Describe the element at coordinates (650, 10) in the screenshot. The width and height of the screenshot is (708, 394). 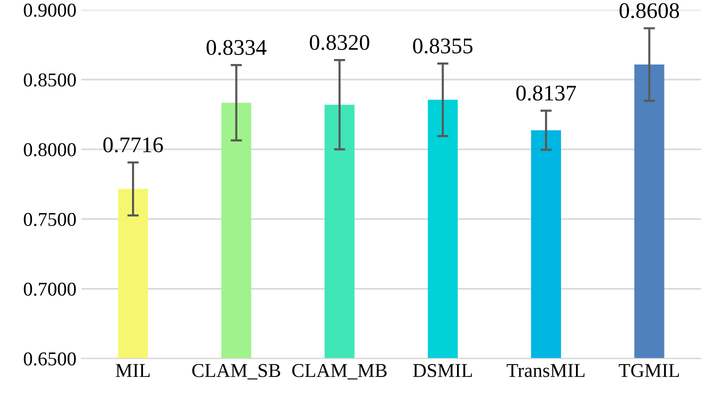
I see `data-label: 0.8608` at that location.